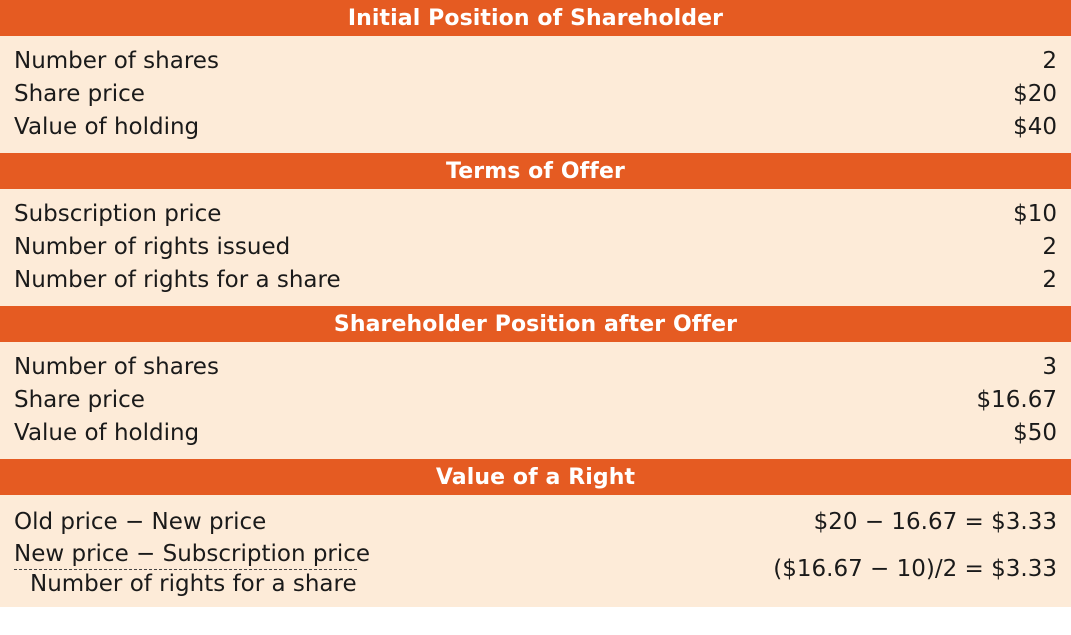  I want to click on table-row: Number of rights for a share 2, so click(535, 279).